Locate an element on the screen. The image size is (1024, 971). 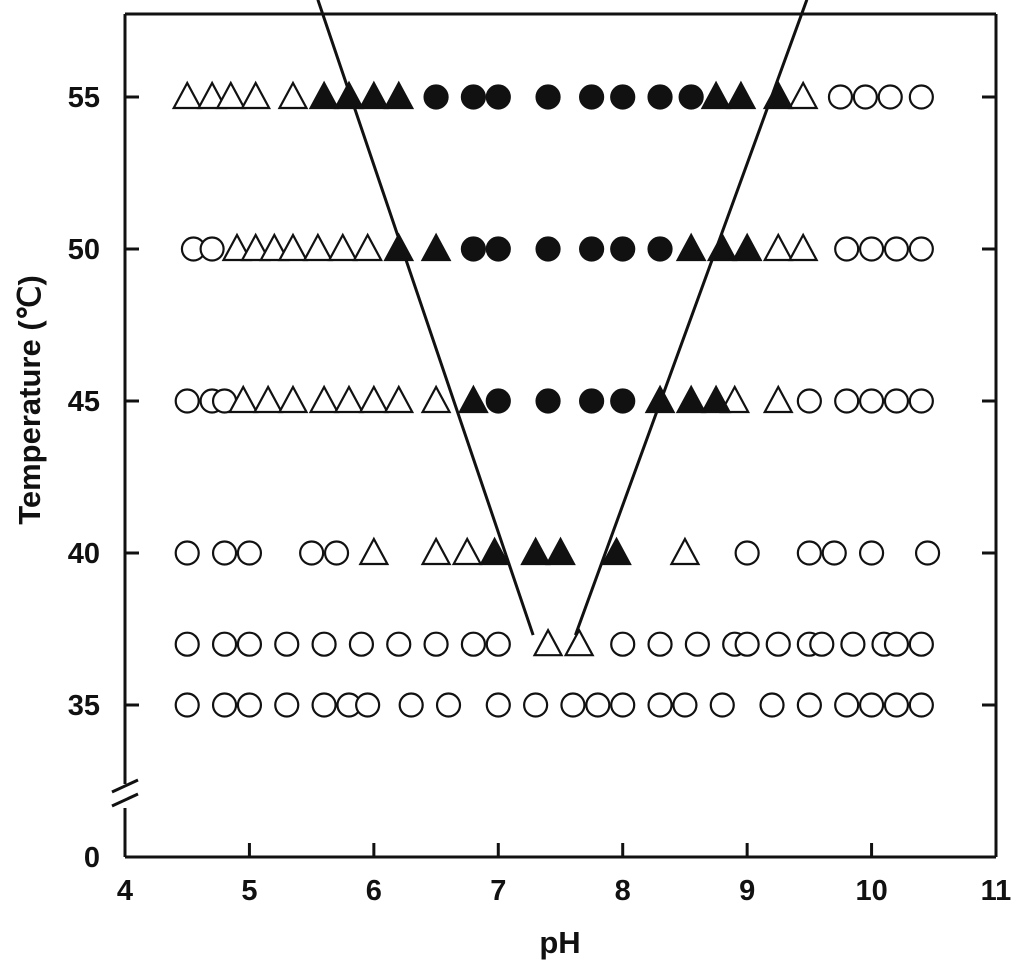
axis-break-mark-upper is located at coordinates (125, 786).